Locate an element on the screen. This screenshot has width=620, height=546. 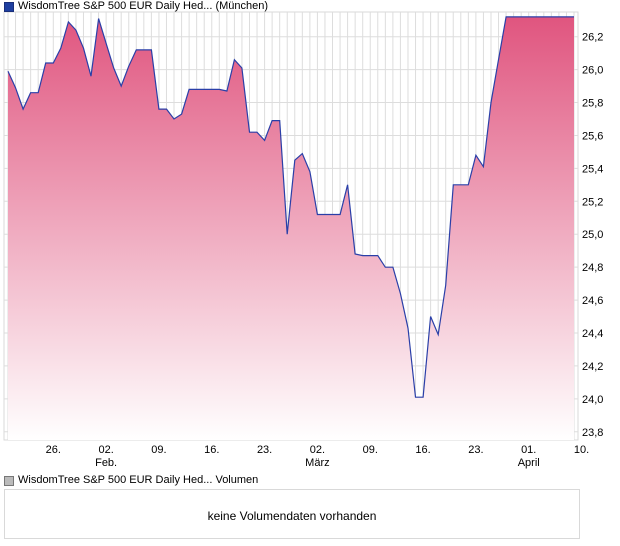
x-month-label: April is located at coordinates (529, 463).